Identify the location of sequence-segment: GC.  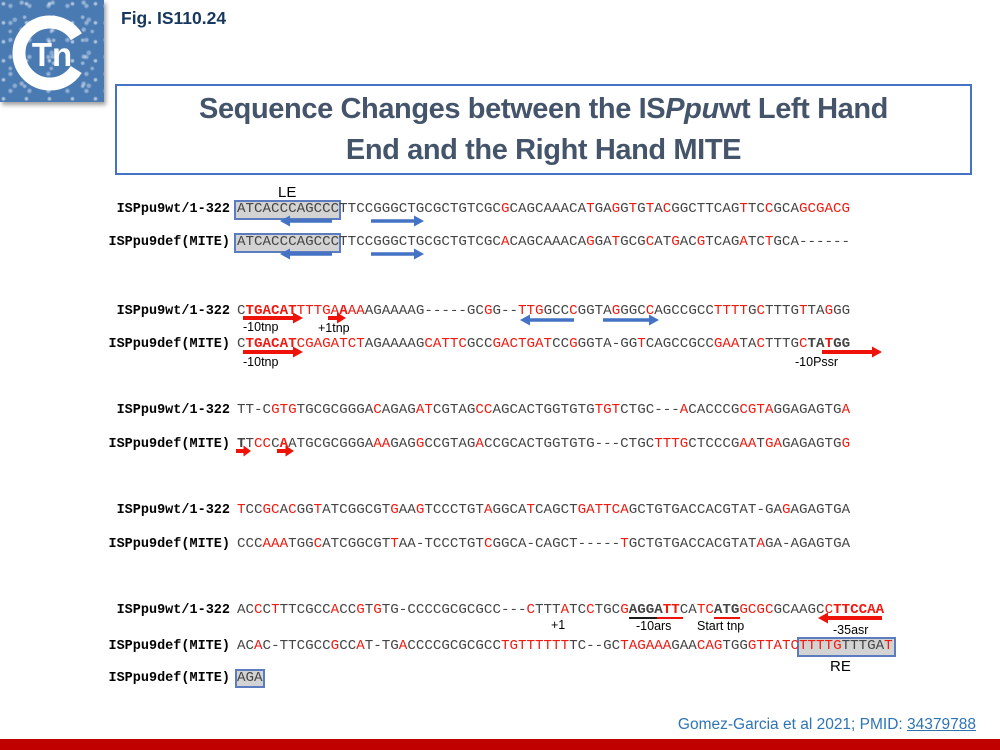
(475, 311).